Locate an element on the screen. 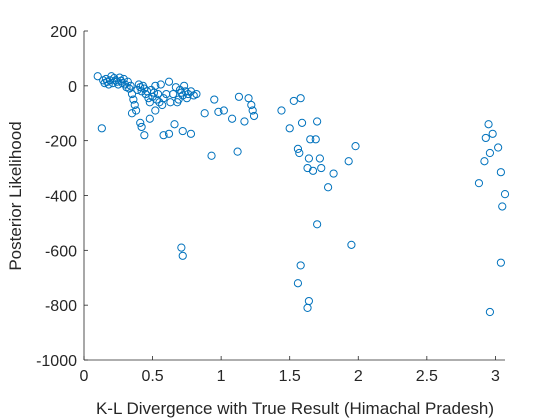  y-tick-label: 200 is located at coordinates (63, 32).